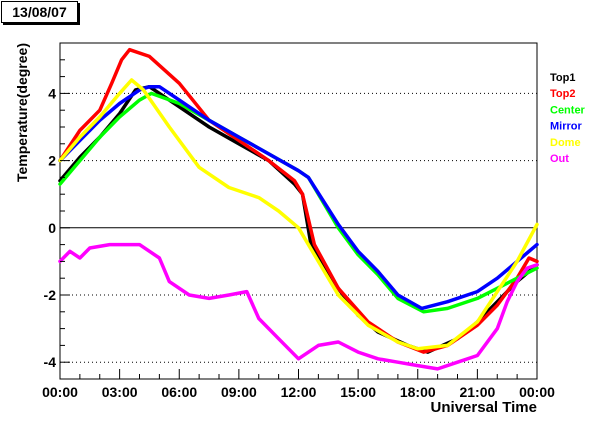 The image size is (596, 422). Describe the element at coordinates (52, 161) in the screenshot. I see `y-tick-label: 2` at that location.